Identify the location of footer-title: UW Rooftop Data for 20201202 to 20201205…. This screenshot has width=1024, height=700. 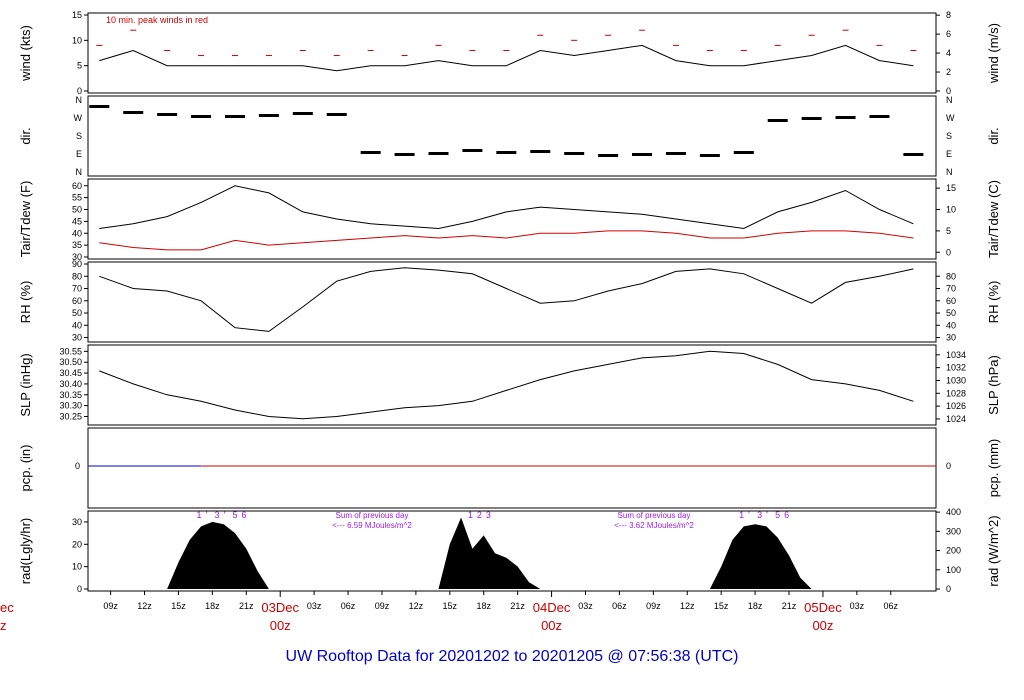
(512, 656).